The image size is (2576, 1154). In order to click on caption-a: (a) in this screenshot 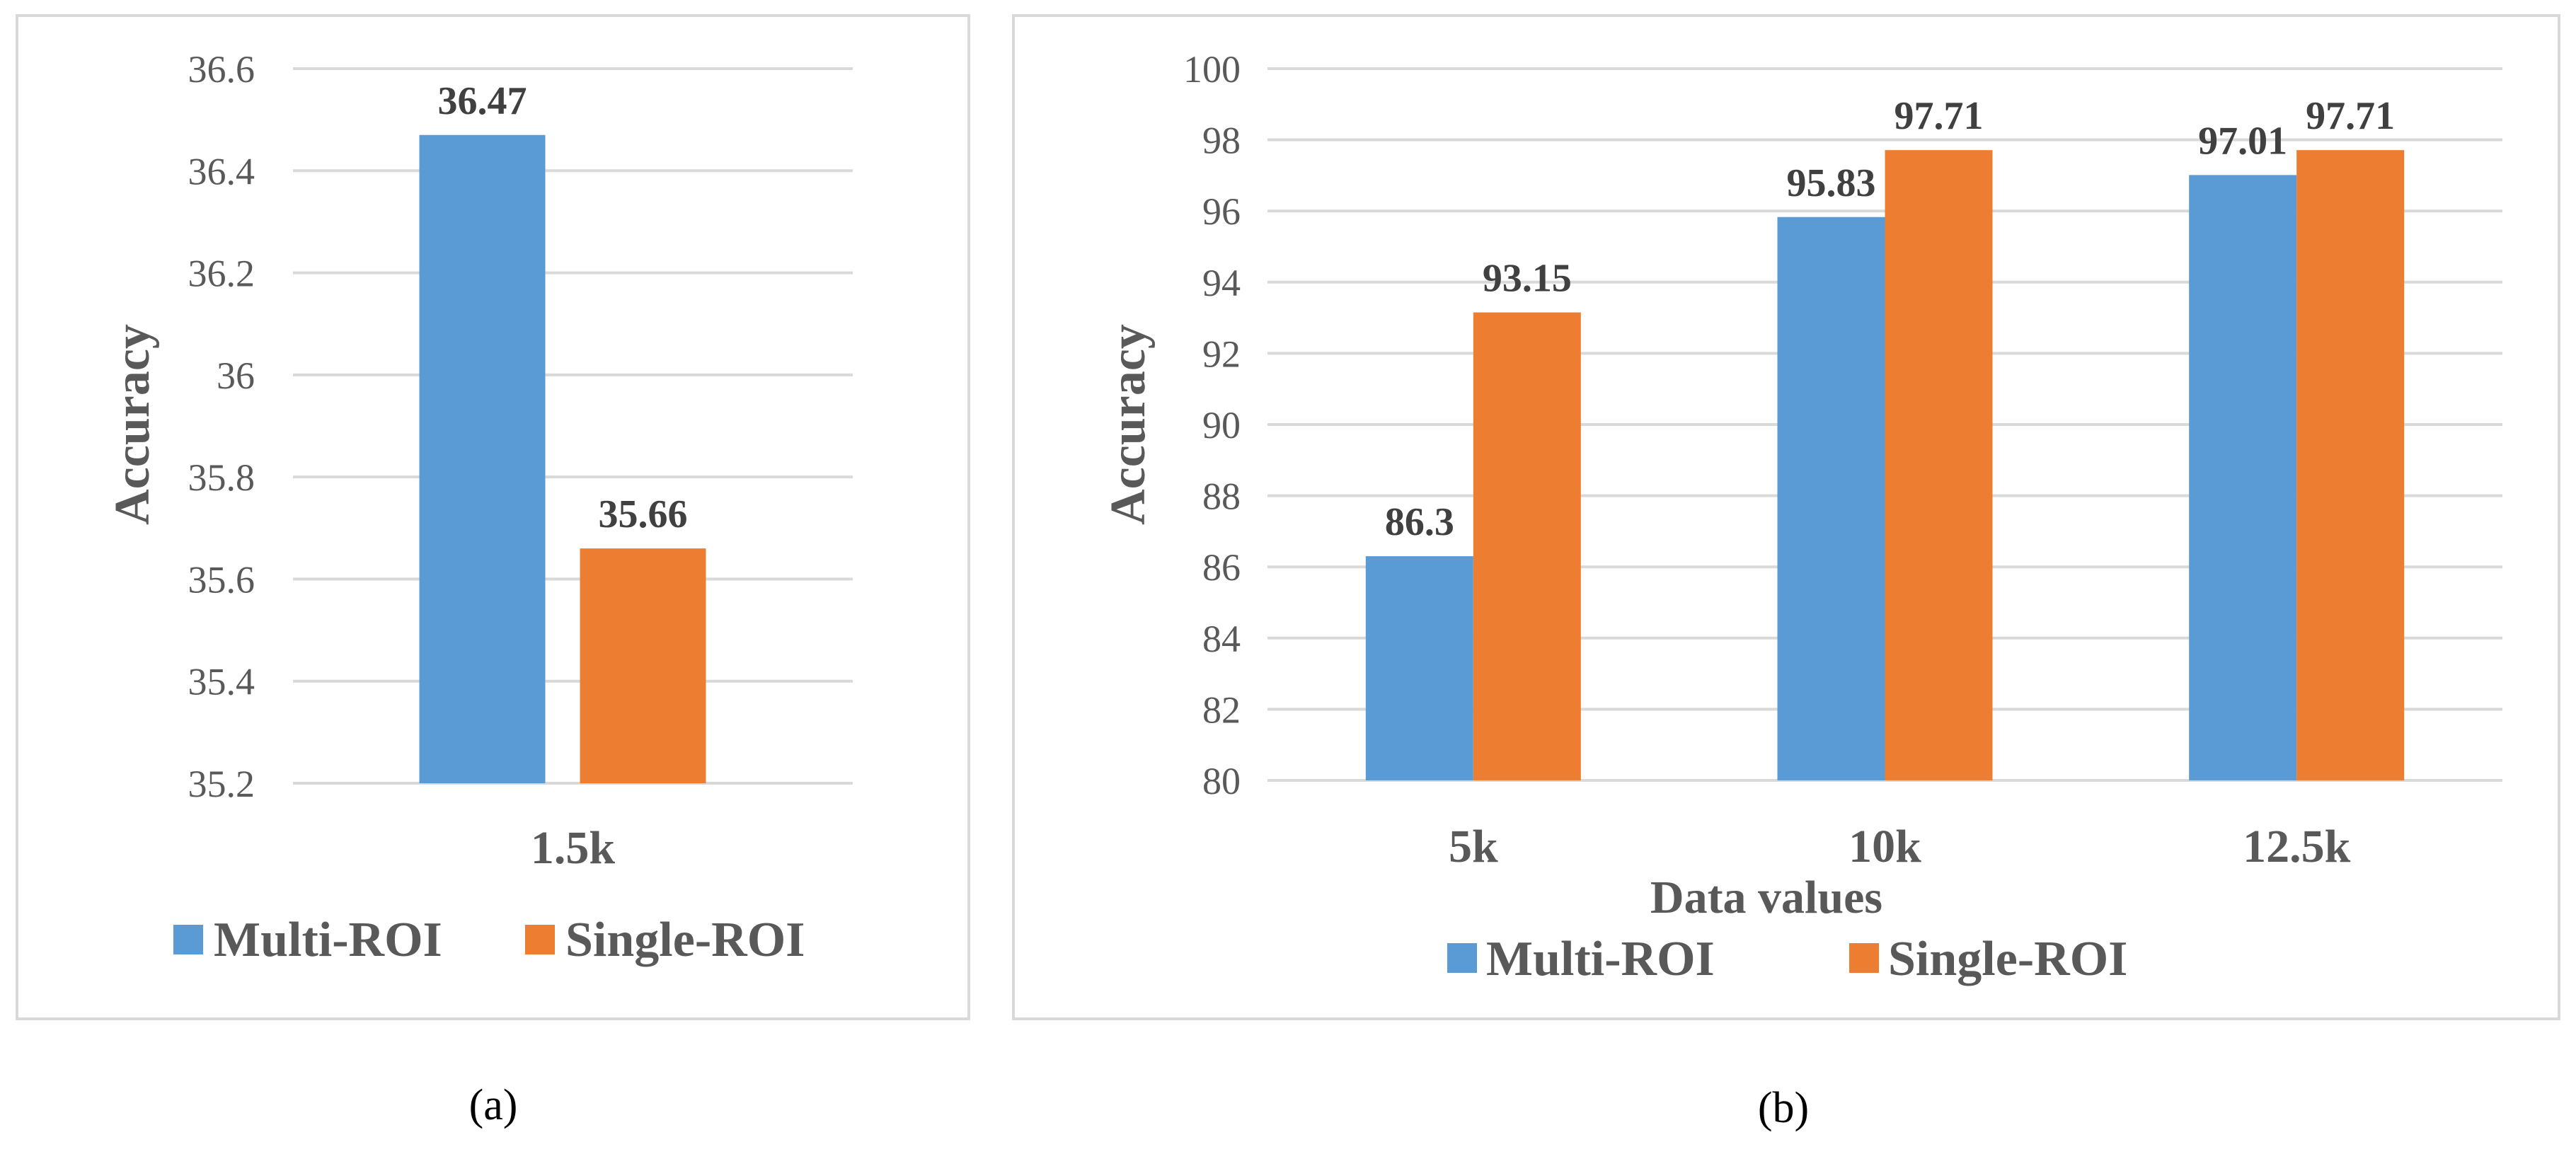, I will do `click(493, 1105)`.